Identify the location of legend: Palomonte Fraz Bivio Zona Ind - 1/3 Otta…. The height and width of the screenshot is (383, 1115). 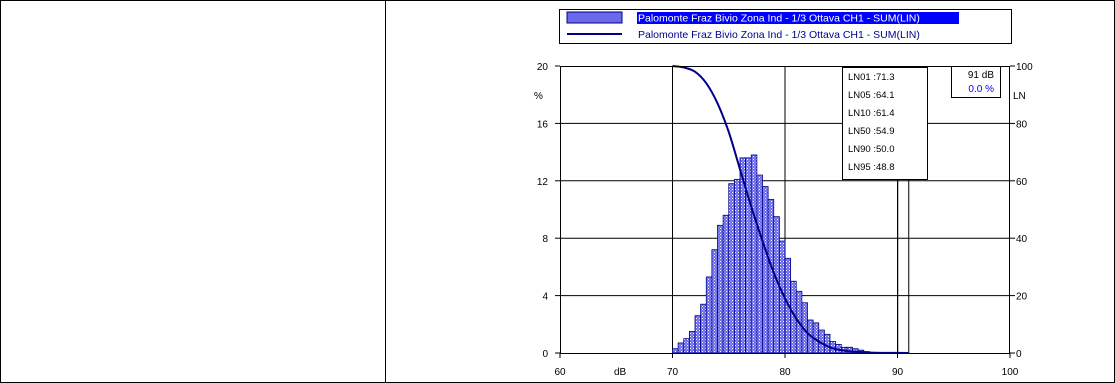
(785, 26).